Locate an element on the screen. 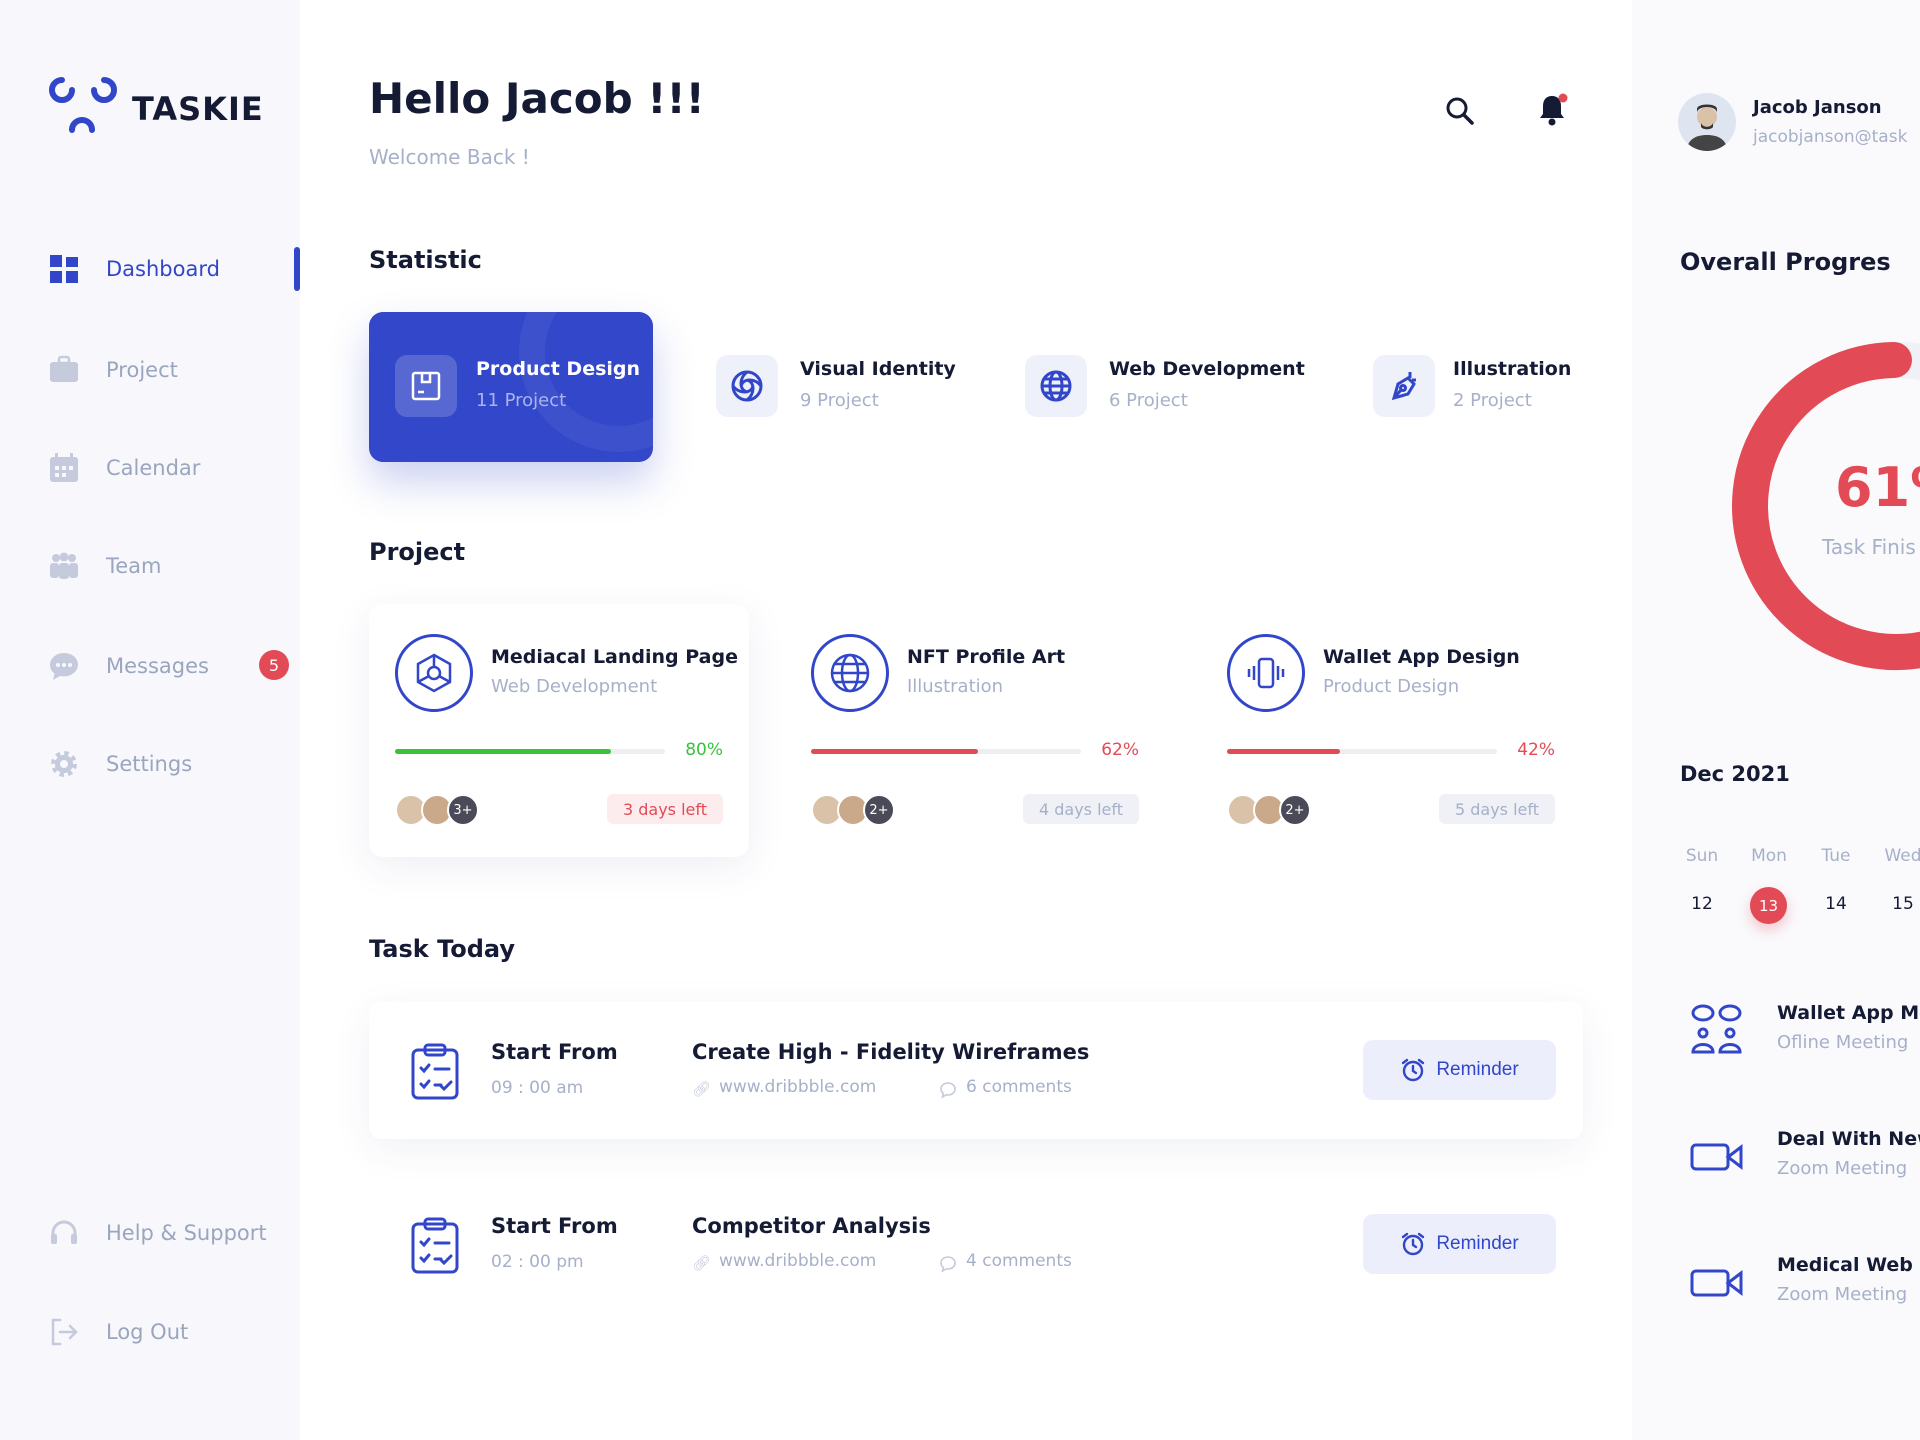 The width and height of the screenshot is (1920, 1440). page-subtitle: Welcome Back ! is located at coordinates (449, 157).